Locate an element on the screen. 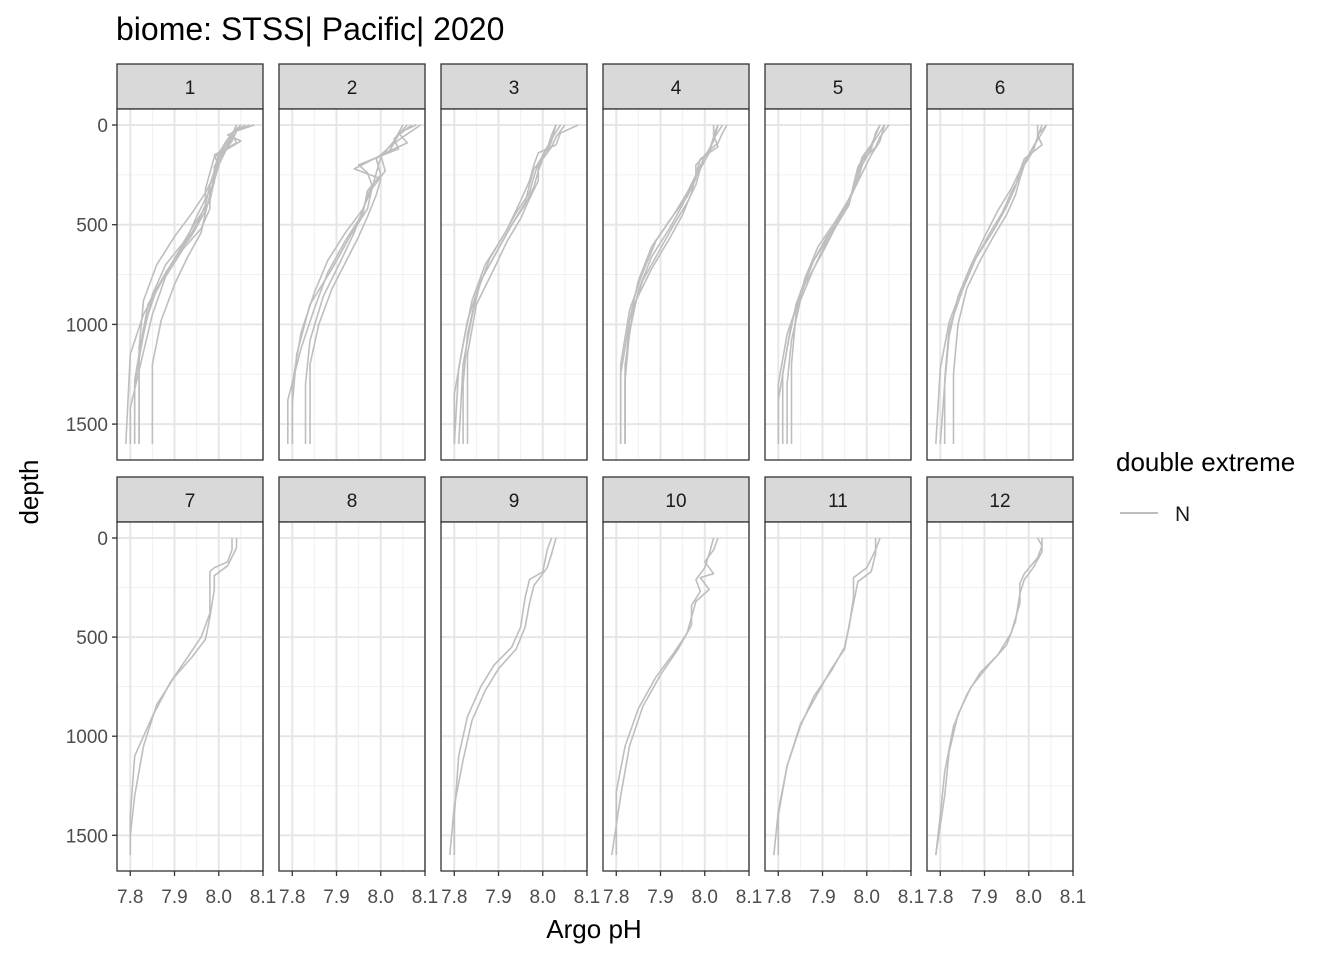  facet-strip-label: 10 is located at coordinates (675, 501).